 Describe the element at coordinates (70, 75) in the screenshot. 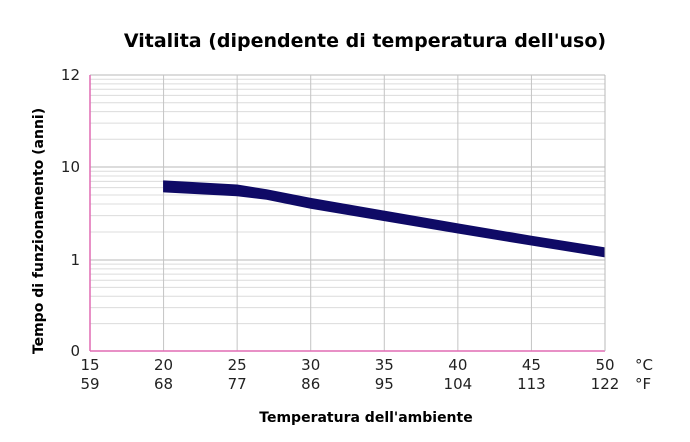

I see `y-tick: 12` at that location.